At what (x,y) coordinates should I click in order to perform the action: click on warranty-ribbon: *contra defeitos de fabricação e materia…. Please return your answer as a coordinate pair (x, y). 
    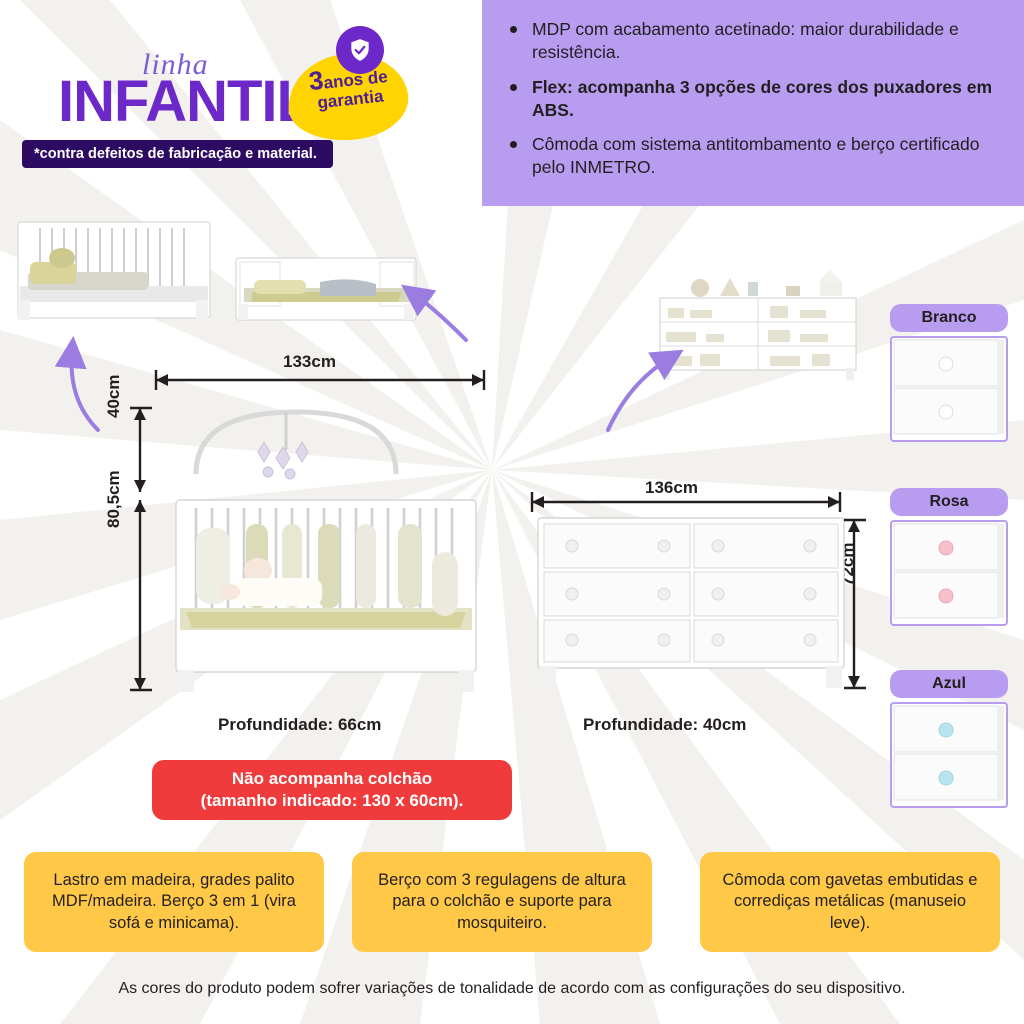
    Looking at the image, I should click on (177, 154).